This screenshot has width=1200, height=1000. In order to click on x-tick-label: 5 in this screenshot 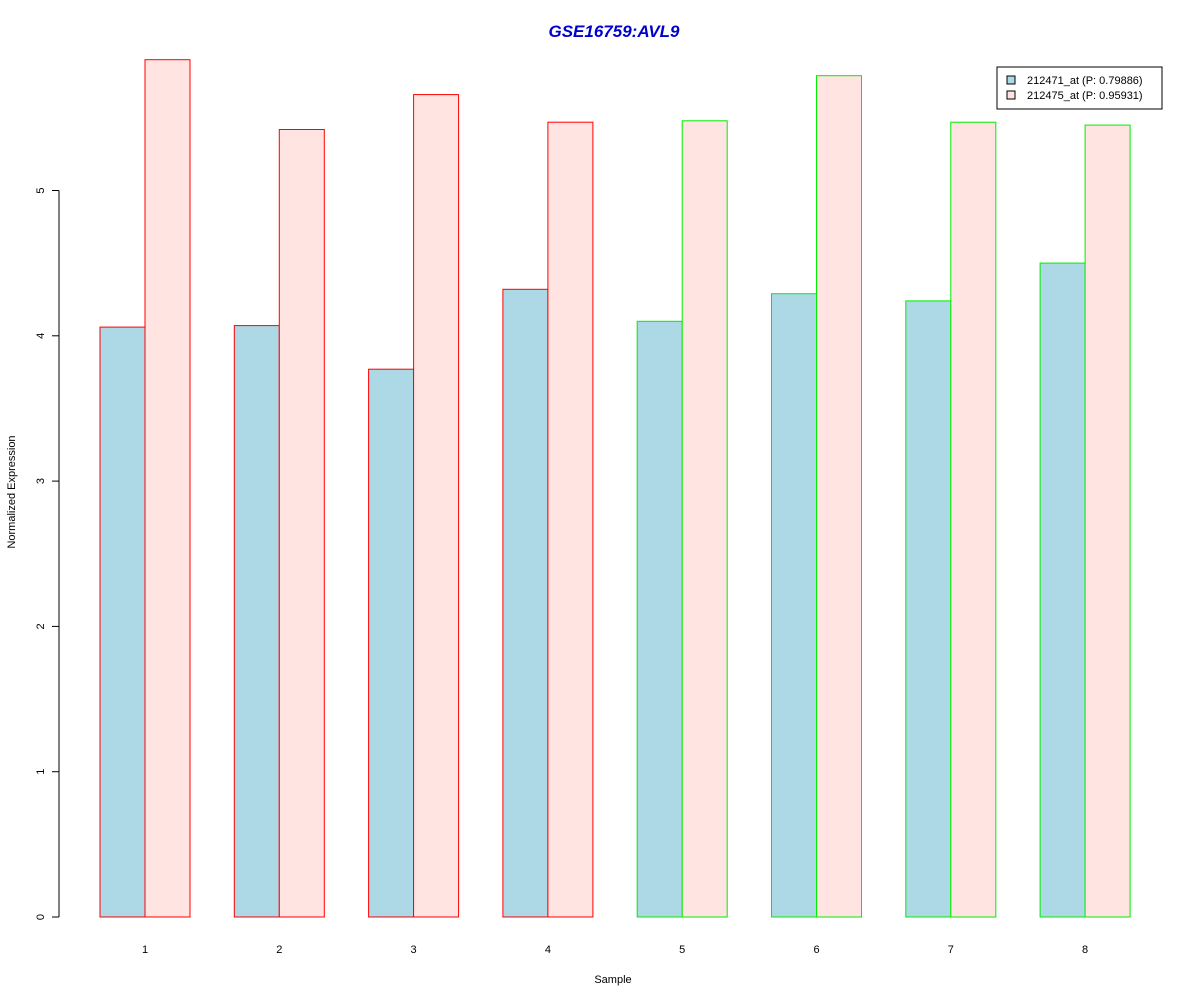, I will do `click(682, 950)`.